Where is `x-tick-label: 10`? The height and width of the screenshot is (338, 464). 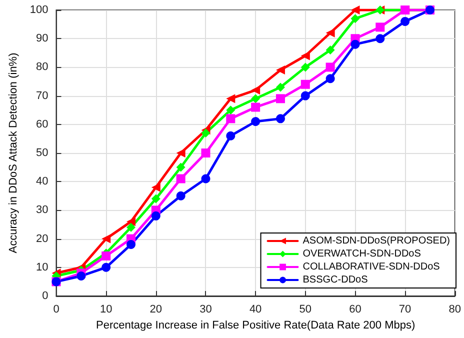
x-tick-label: 10 is located at coordinates (106, 310).